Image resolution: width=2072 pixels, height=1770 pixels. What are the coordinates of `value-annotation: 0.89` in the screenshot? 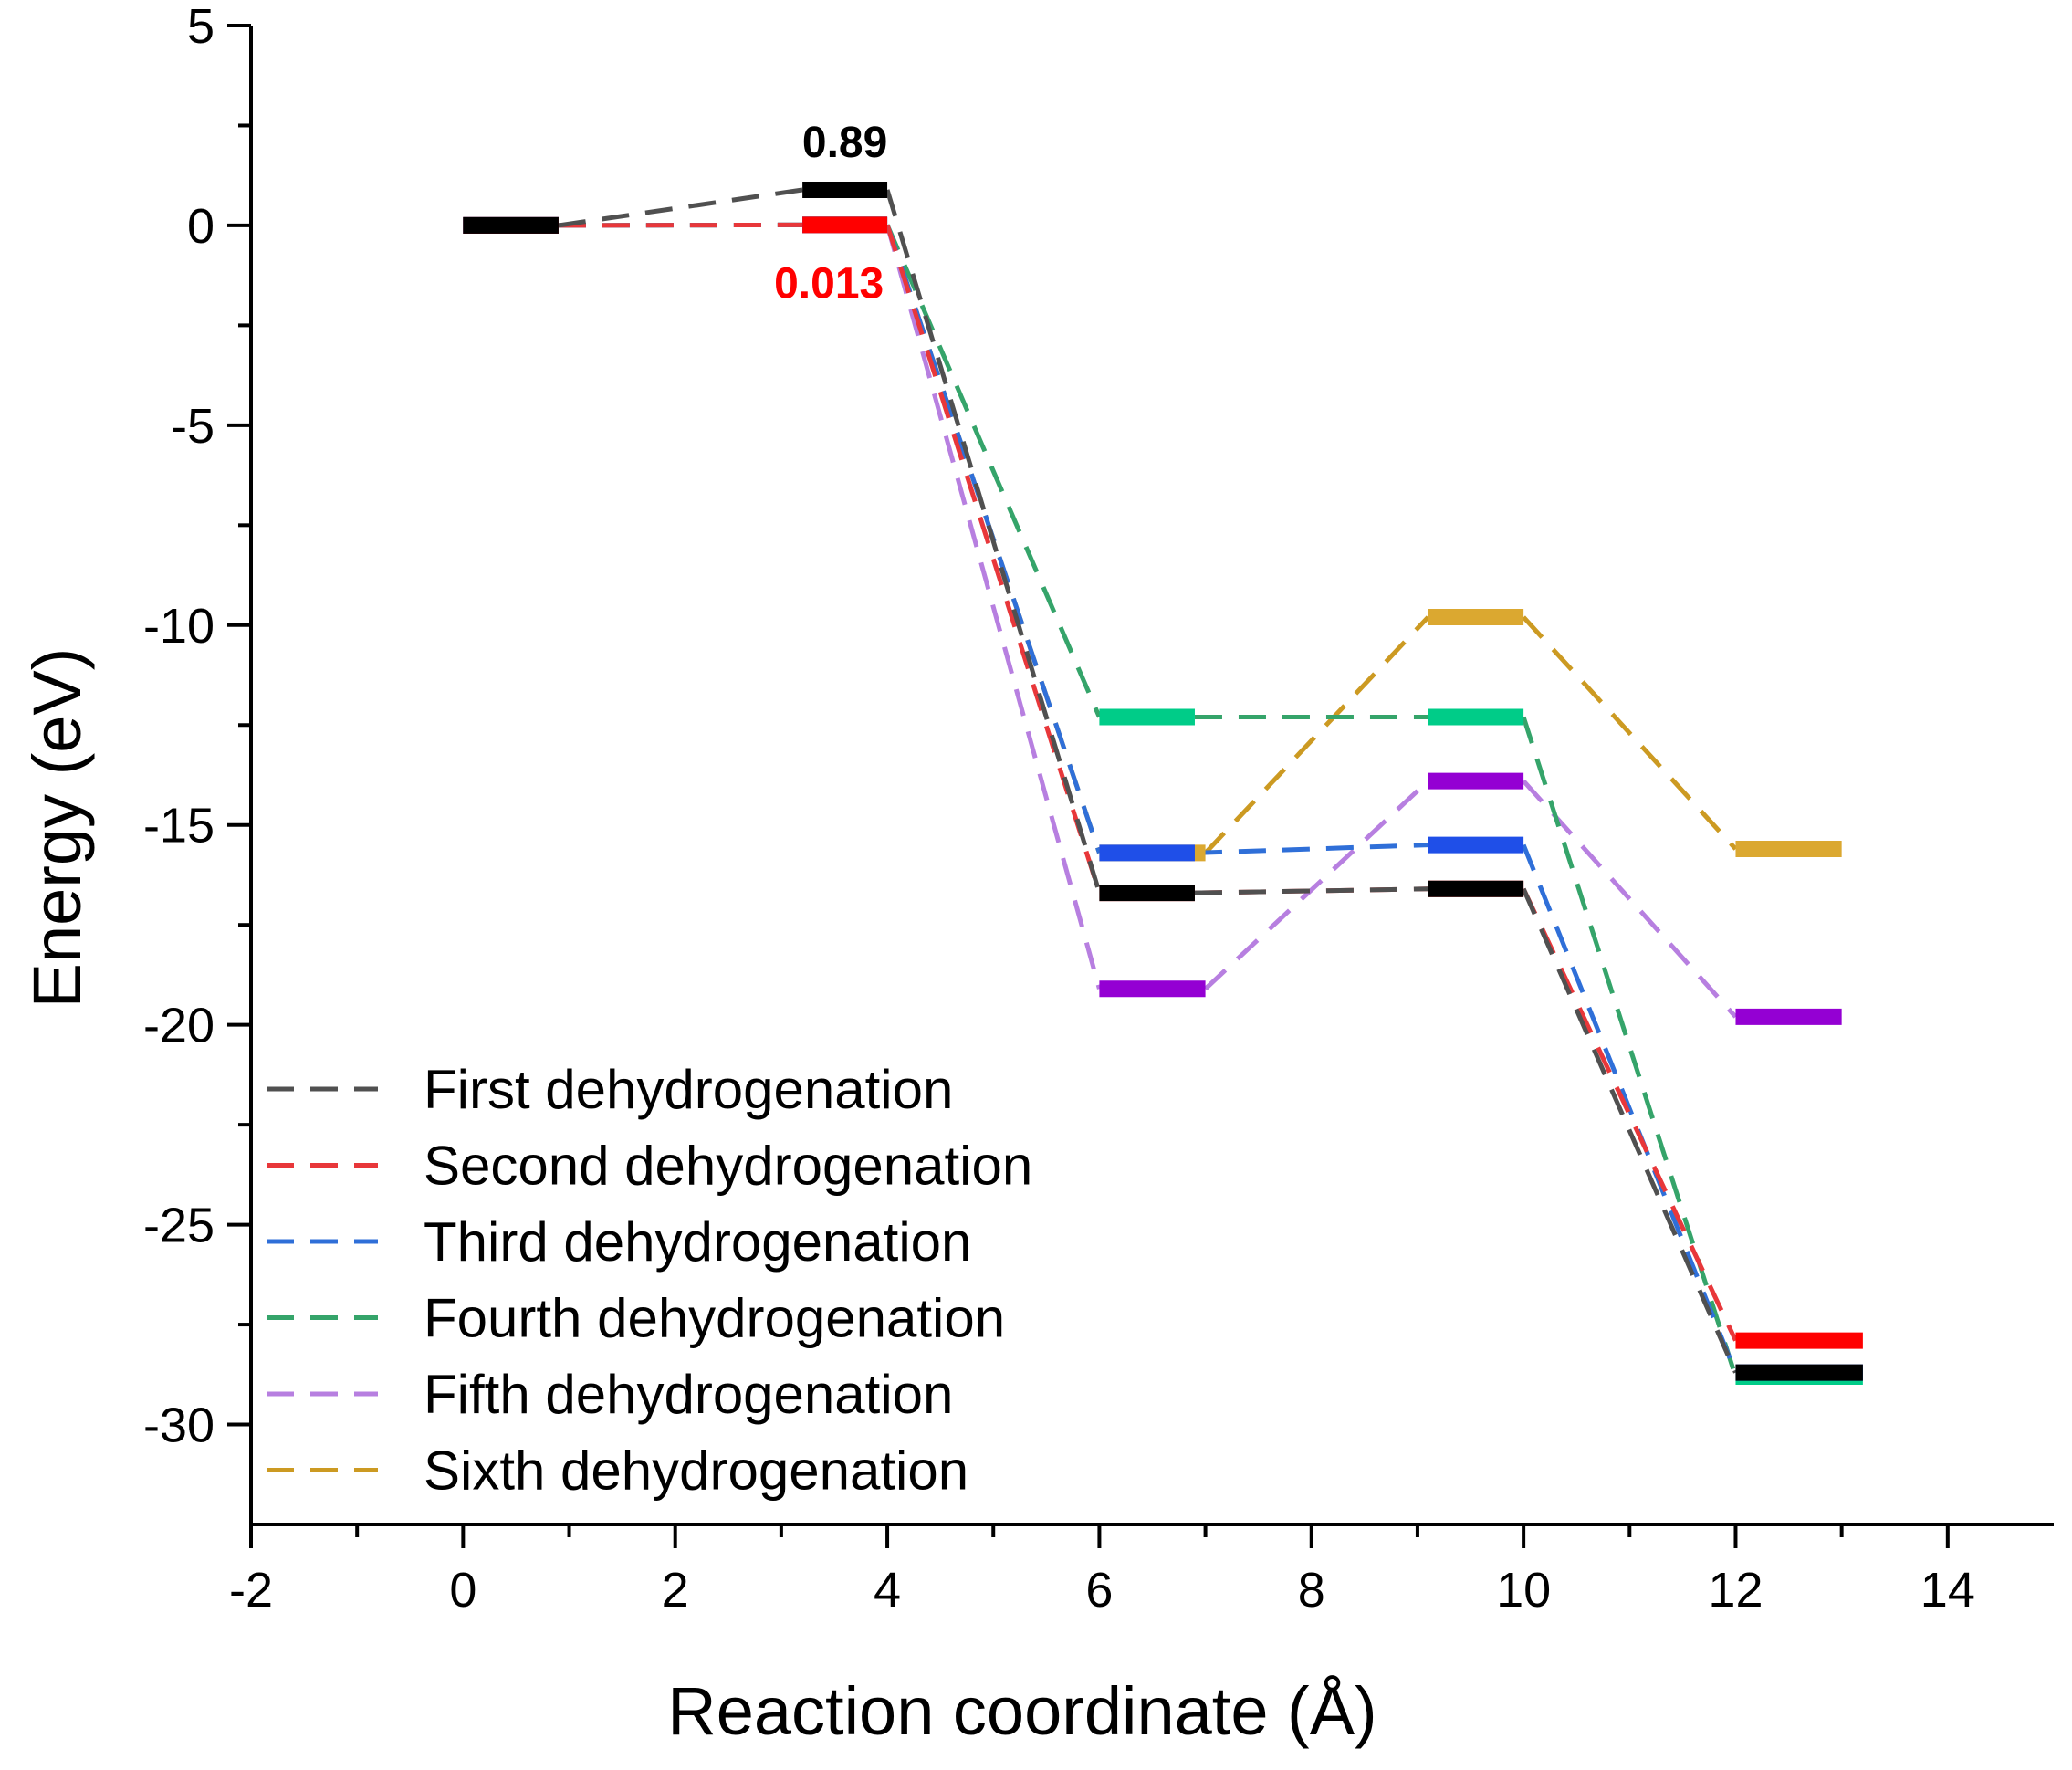 It's located at (844, 143).